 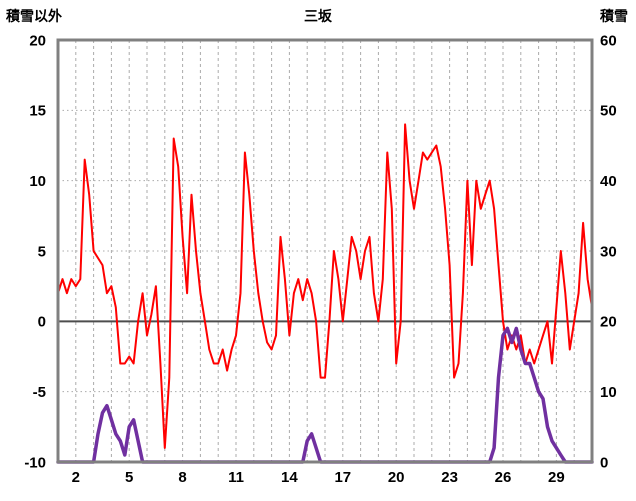 I want to click on x-axis-tick-label: 11, so click(x=236, y=477).